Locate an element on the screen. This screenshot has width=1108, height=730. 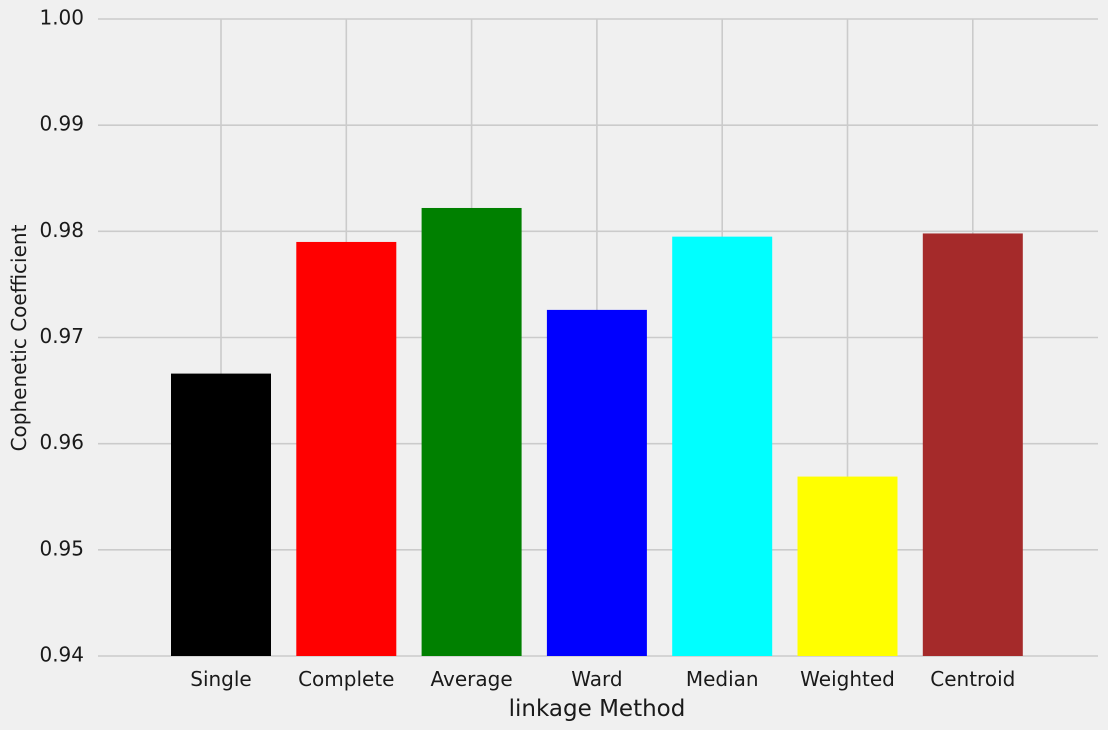
y-tick-label: 1.00 is located at coordinates (61, 18).